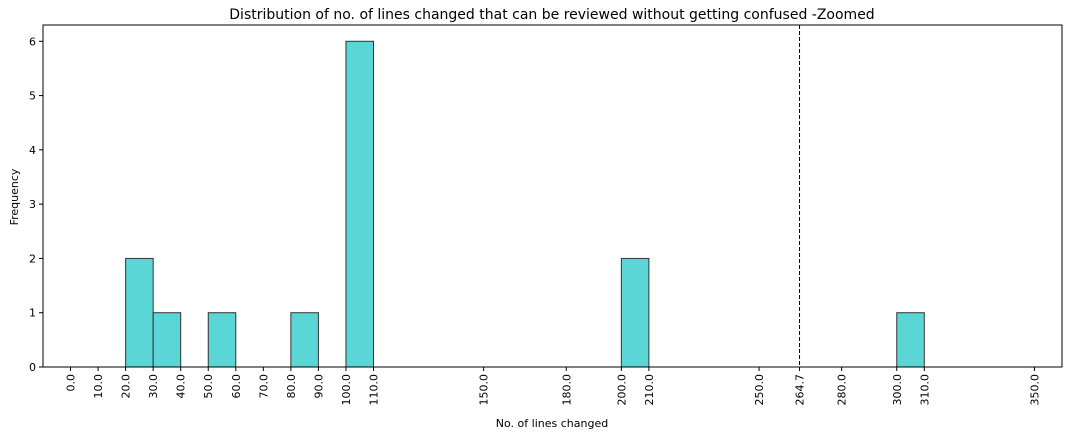 The width and height of the screenshot is (1074, 439). Describe the element at coordinates (291, 386) in the screenshot. I see `x-tick-label: 80.0` at that location.